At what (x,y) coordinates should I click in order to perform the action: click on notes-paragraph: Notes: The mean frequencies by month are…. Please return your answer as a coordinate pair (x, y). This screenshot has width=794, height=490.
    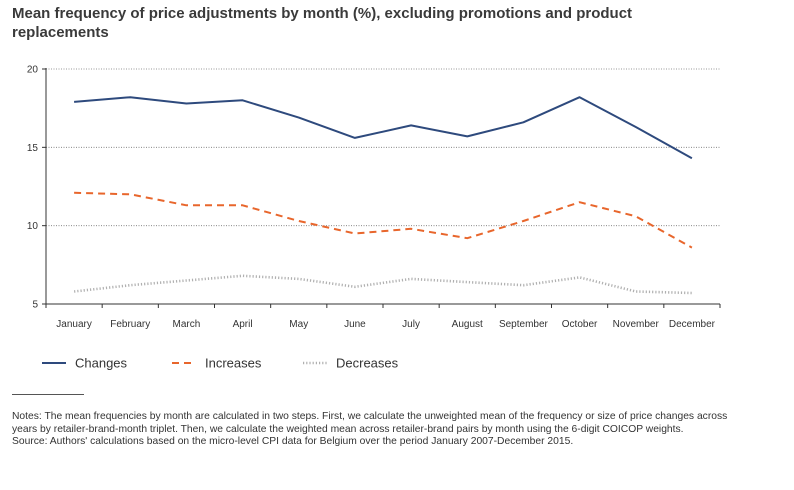
    Looking at the image, I should click on (382, 423).